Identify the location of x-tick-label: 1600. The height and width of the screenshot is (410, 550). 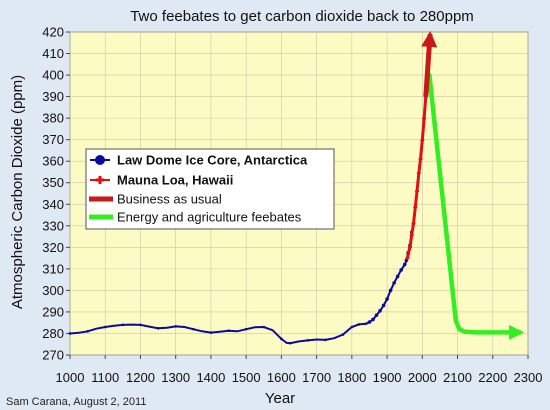
(281, 377).